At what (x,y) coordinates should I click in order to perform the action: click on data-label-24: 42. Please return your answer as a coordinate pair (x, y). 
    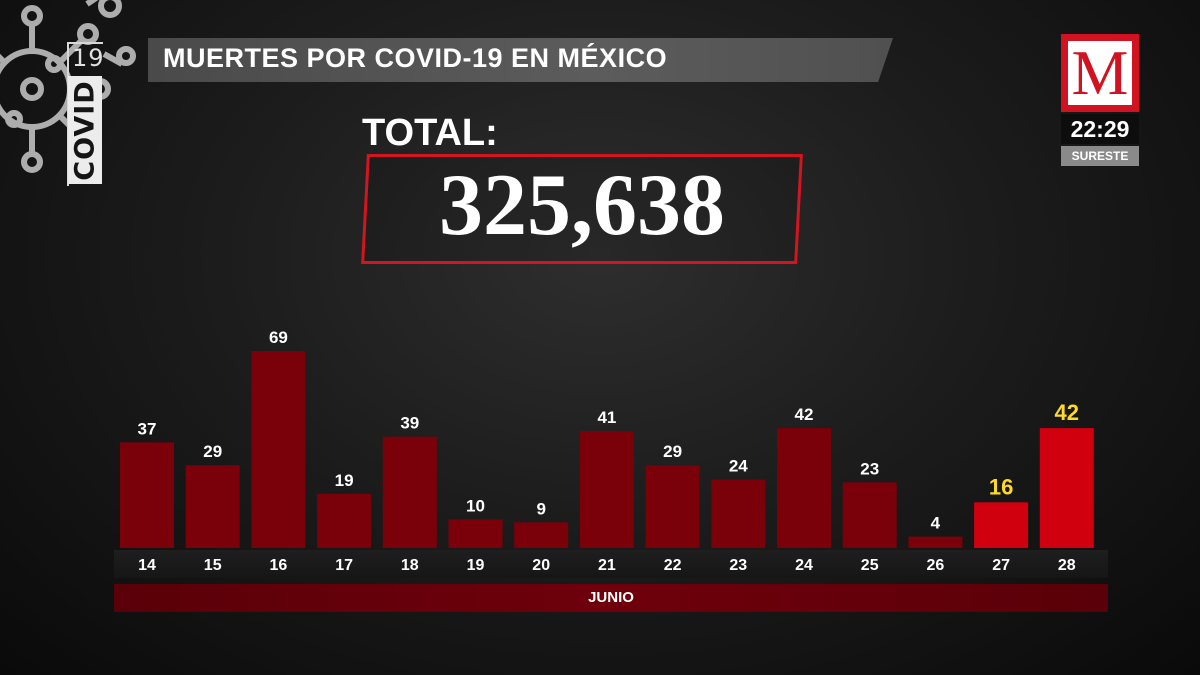
    Looking at the image, I should click on (804, 414).